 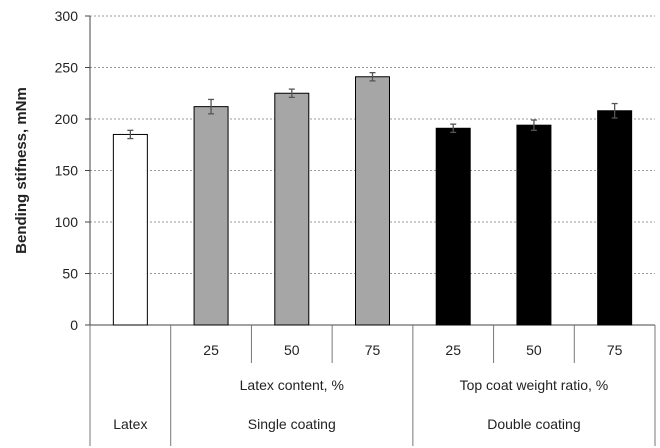 I want to click on y-tick-label: 300, so click(x=67, y=16).